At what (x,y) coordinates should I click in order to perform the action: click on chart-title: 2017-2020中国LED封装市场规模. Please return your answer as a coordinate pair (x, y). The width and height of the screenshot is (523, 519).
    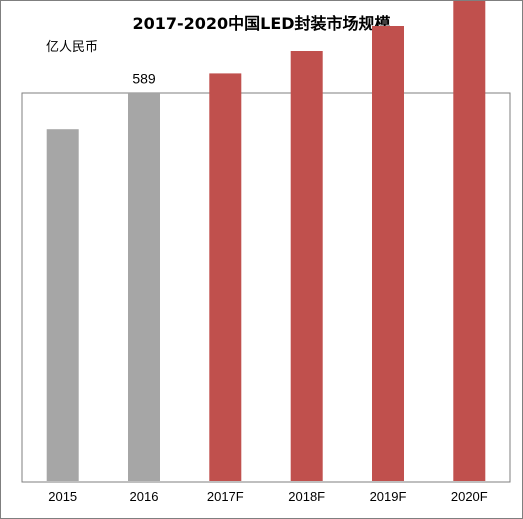
    Looking at the image, I should click on (261, 23).